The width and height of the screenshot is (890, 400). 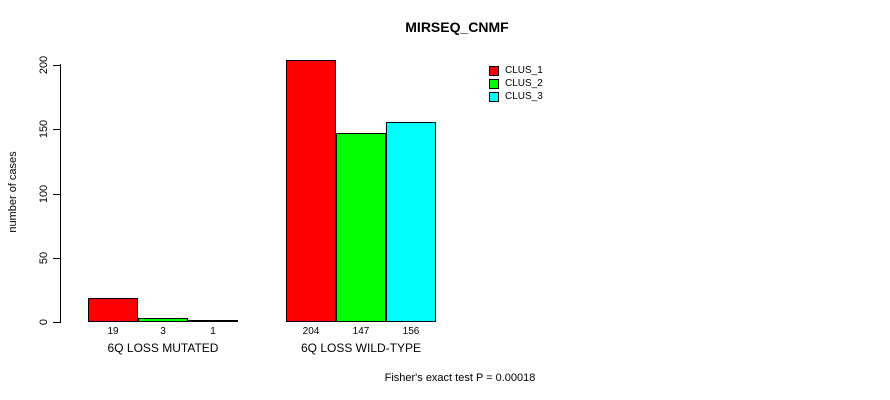 What do you see at coordinates (44, 257) in the screenshot?
I see `y-tick-label: 50` at bounding box center [44, 257].